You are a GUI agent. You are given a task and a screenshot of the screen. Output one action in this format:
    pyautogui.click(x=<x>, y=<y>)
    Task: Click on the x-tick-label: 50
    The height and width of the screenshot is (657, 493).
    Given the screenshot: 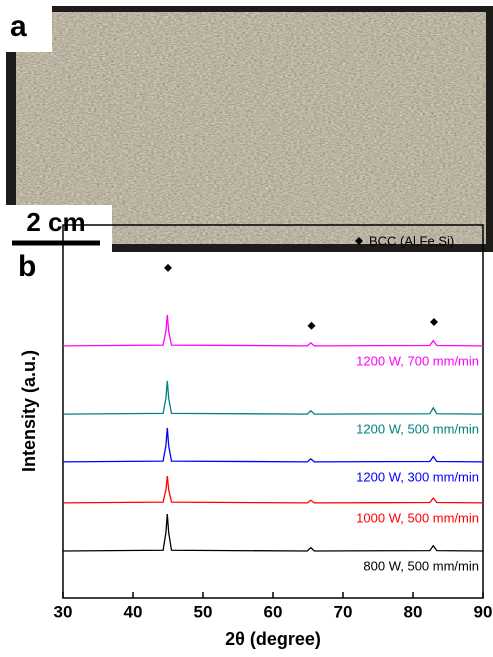 What is the action you would take?
    pyautogui.click(x=203, y=611)
    